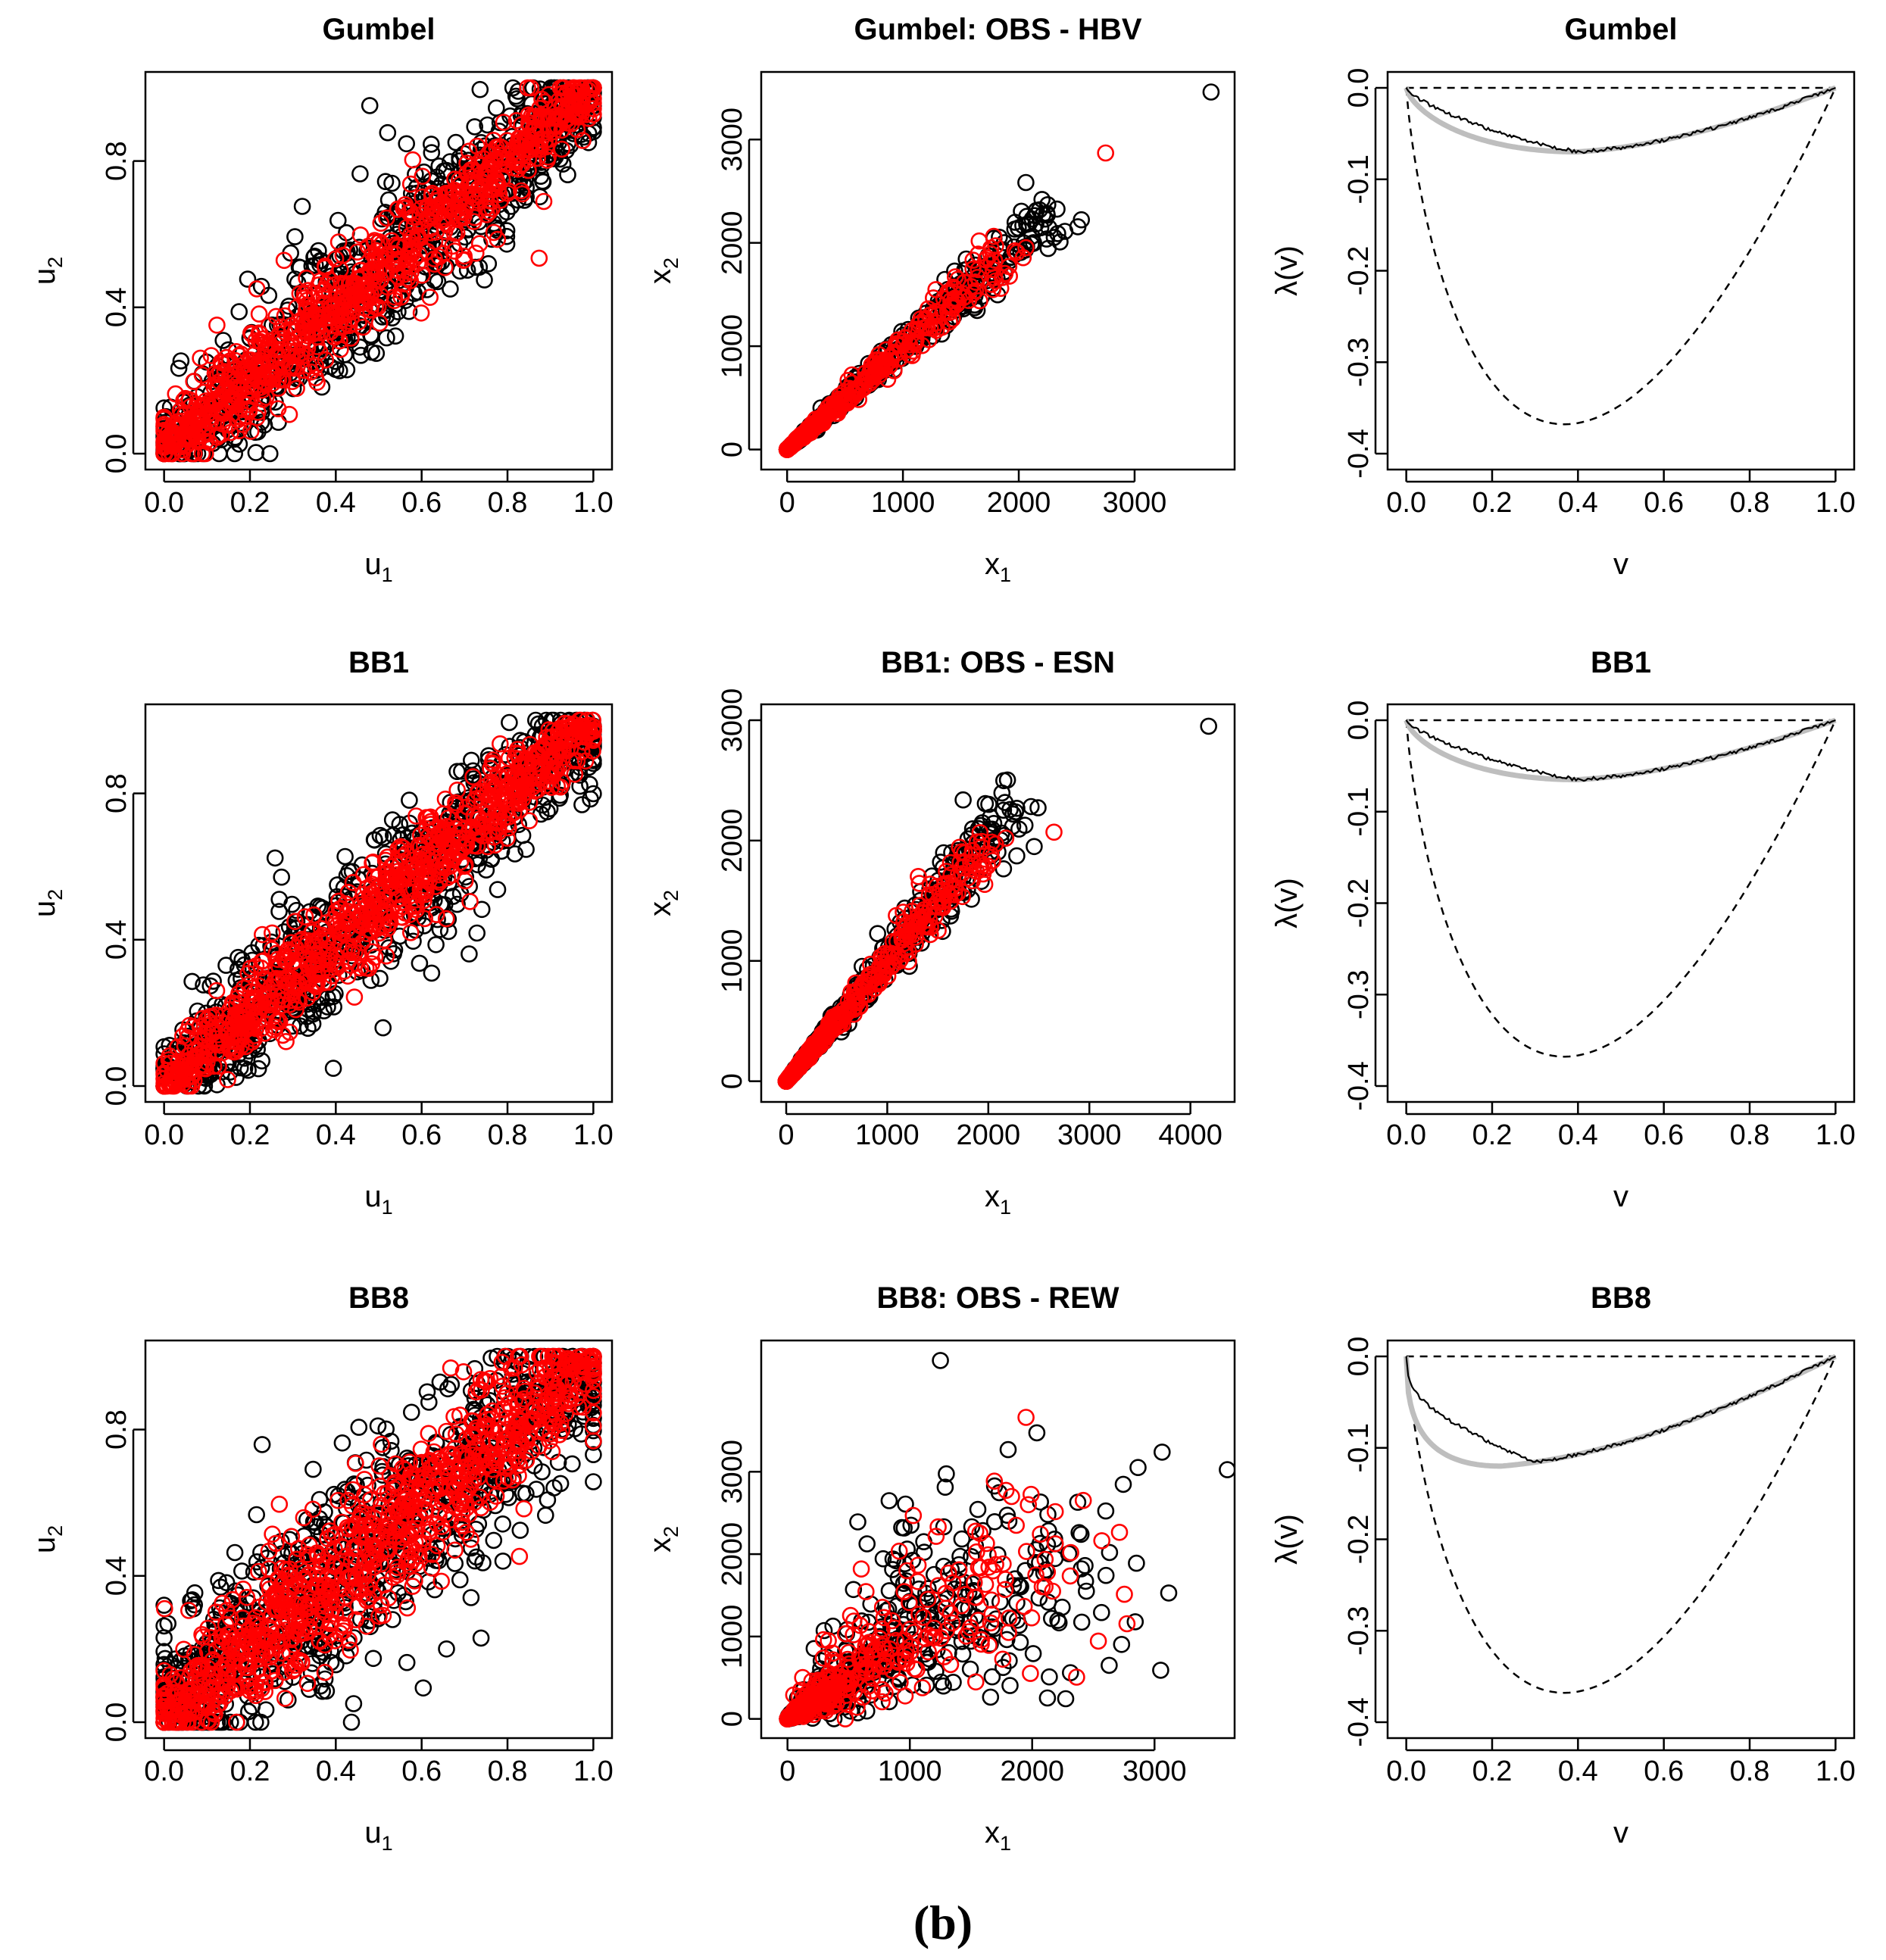 This screenshot has width=1886, height=1960. I want to click on y-tick-label: 2000, so click(732, 243).